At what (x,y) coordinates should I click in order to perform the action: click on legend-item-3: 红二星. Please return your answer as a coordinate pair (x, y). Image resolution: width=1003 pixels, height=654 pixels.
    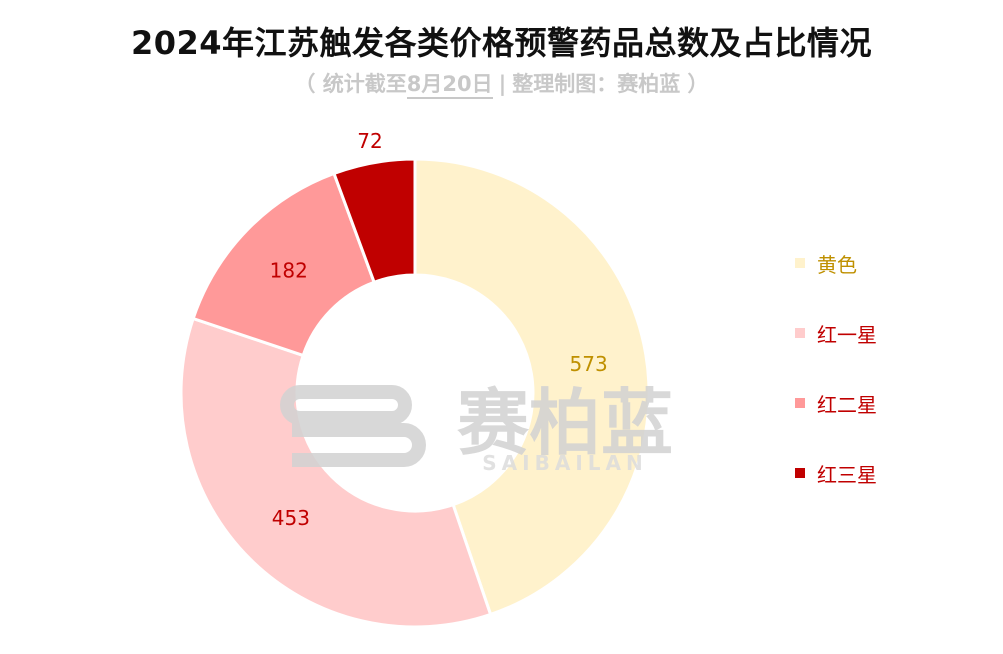
    Looking at the image, I should click on (836, 403).